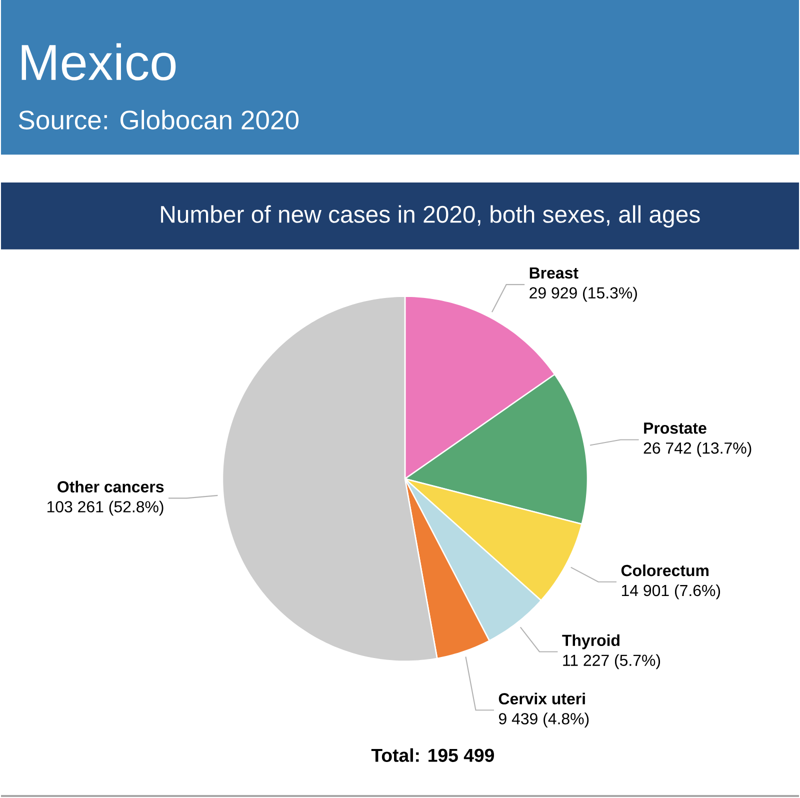 The width and height of the screenshot is (800, 798). What do you see at coordinates (675, 428) in the screenshot?
I see `slice-label: Prostate` at bounding box center [675, 428].